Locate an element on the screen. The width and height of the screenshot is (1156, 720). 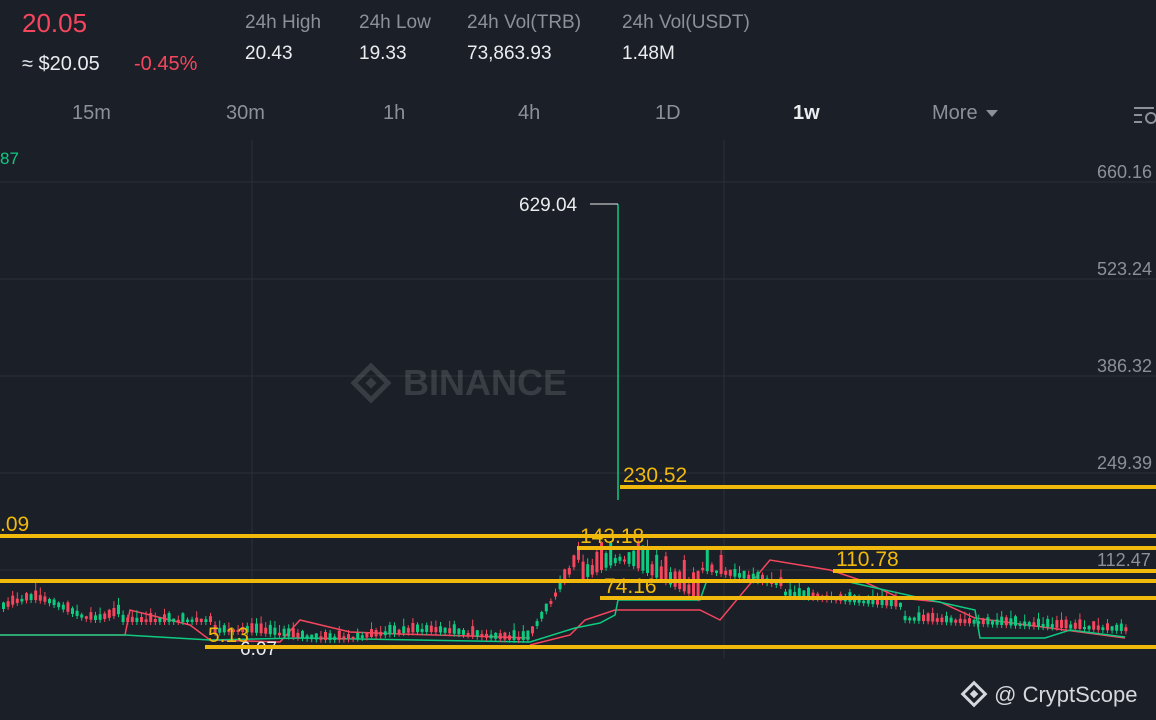
peak-label: 629.04 is located at coordinates (548, 205).